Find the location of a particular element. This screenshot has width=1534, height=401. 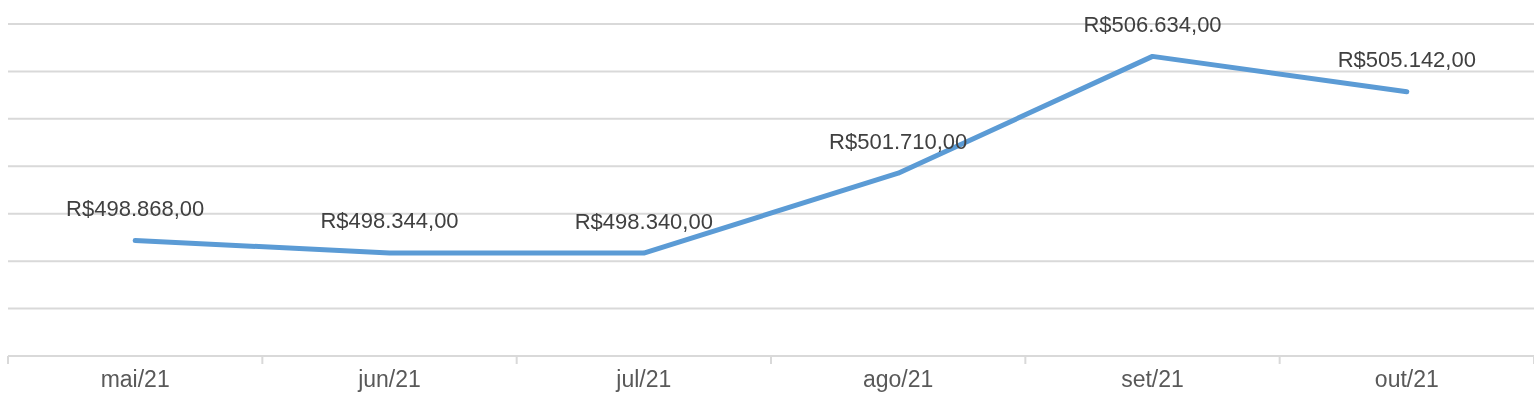

x-tick-label: set/21 is located at coordinates (1152, 379).